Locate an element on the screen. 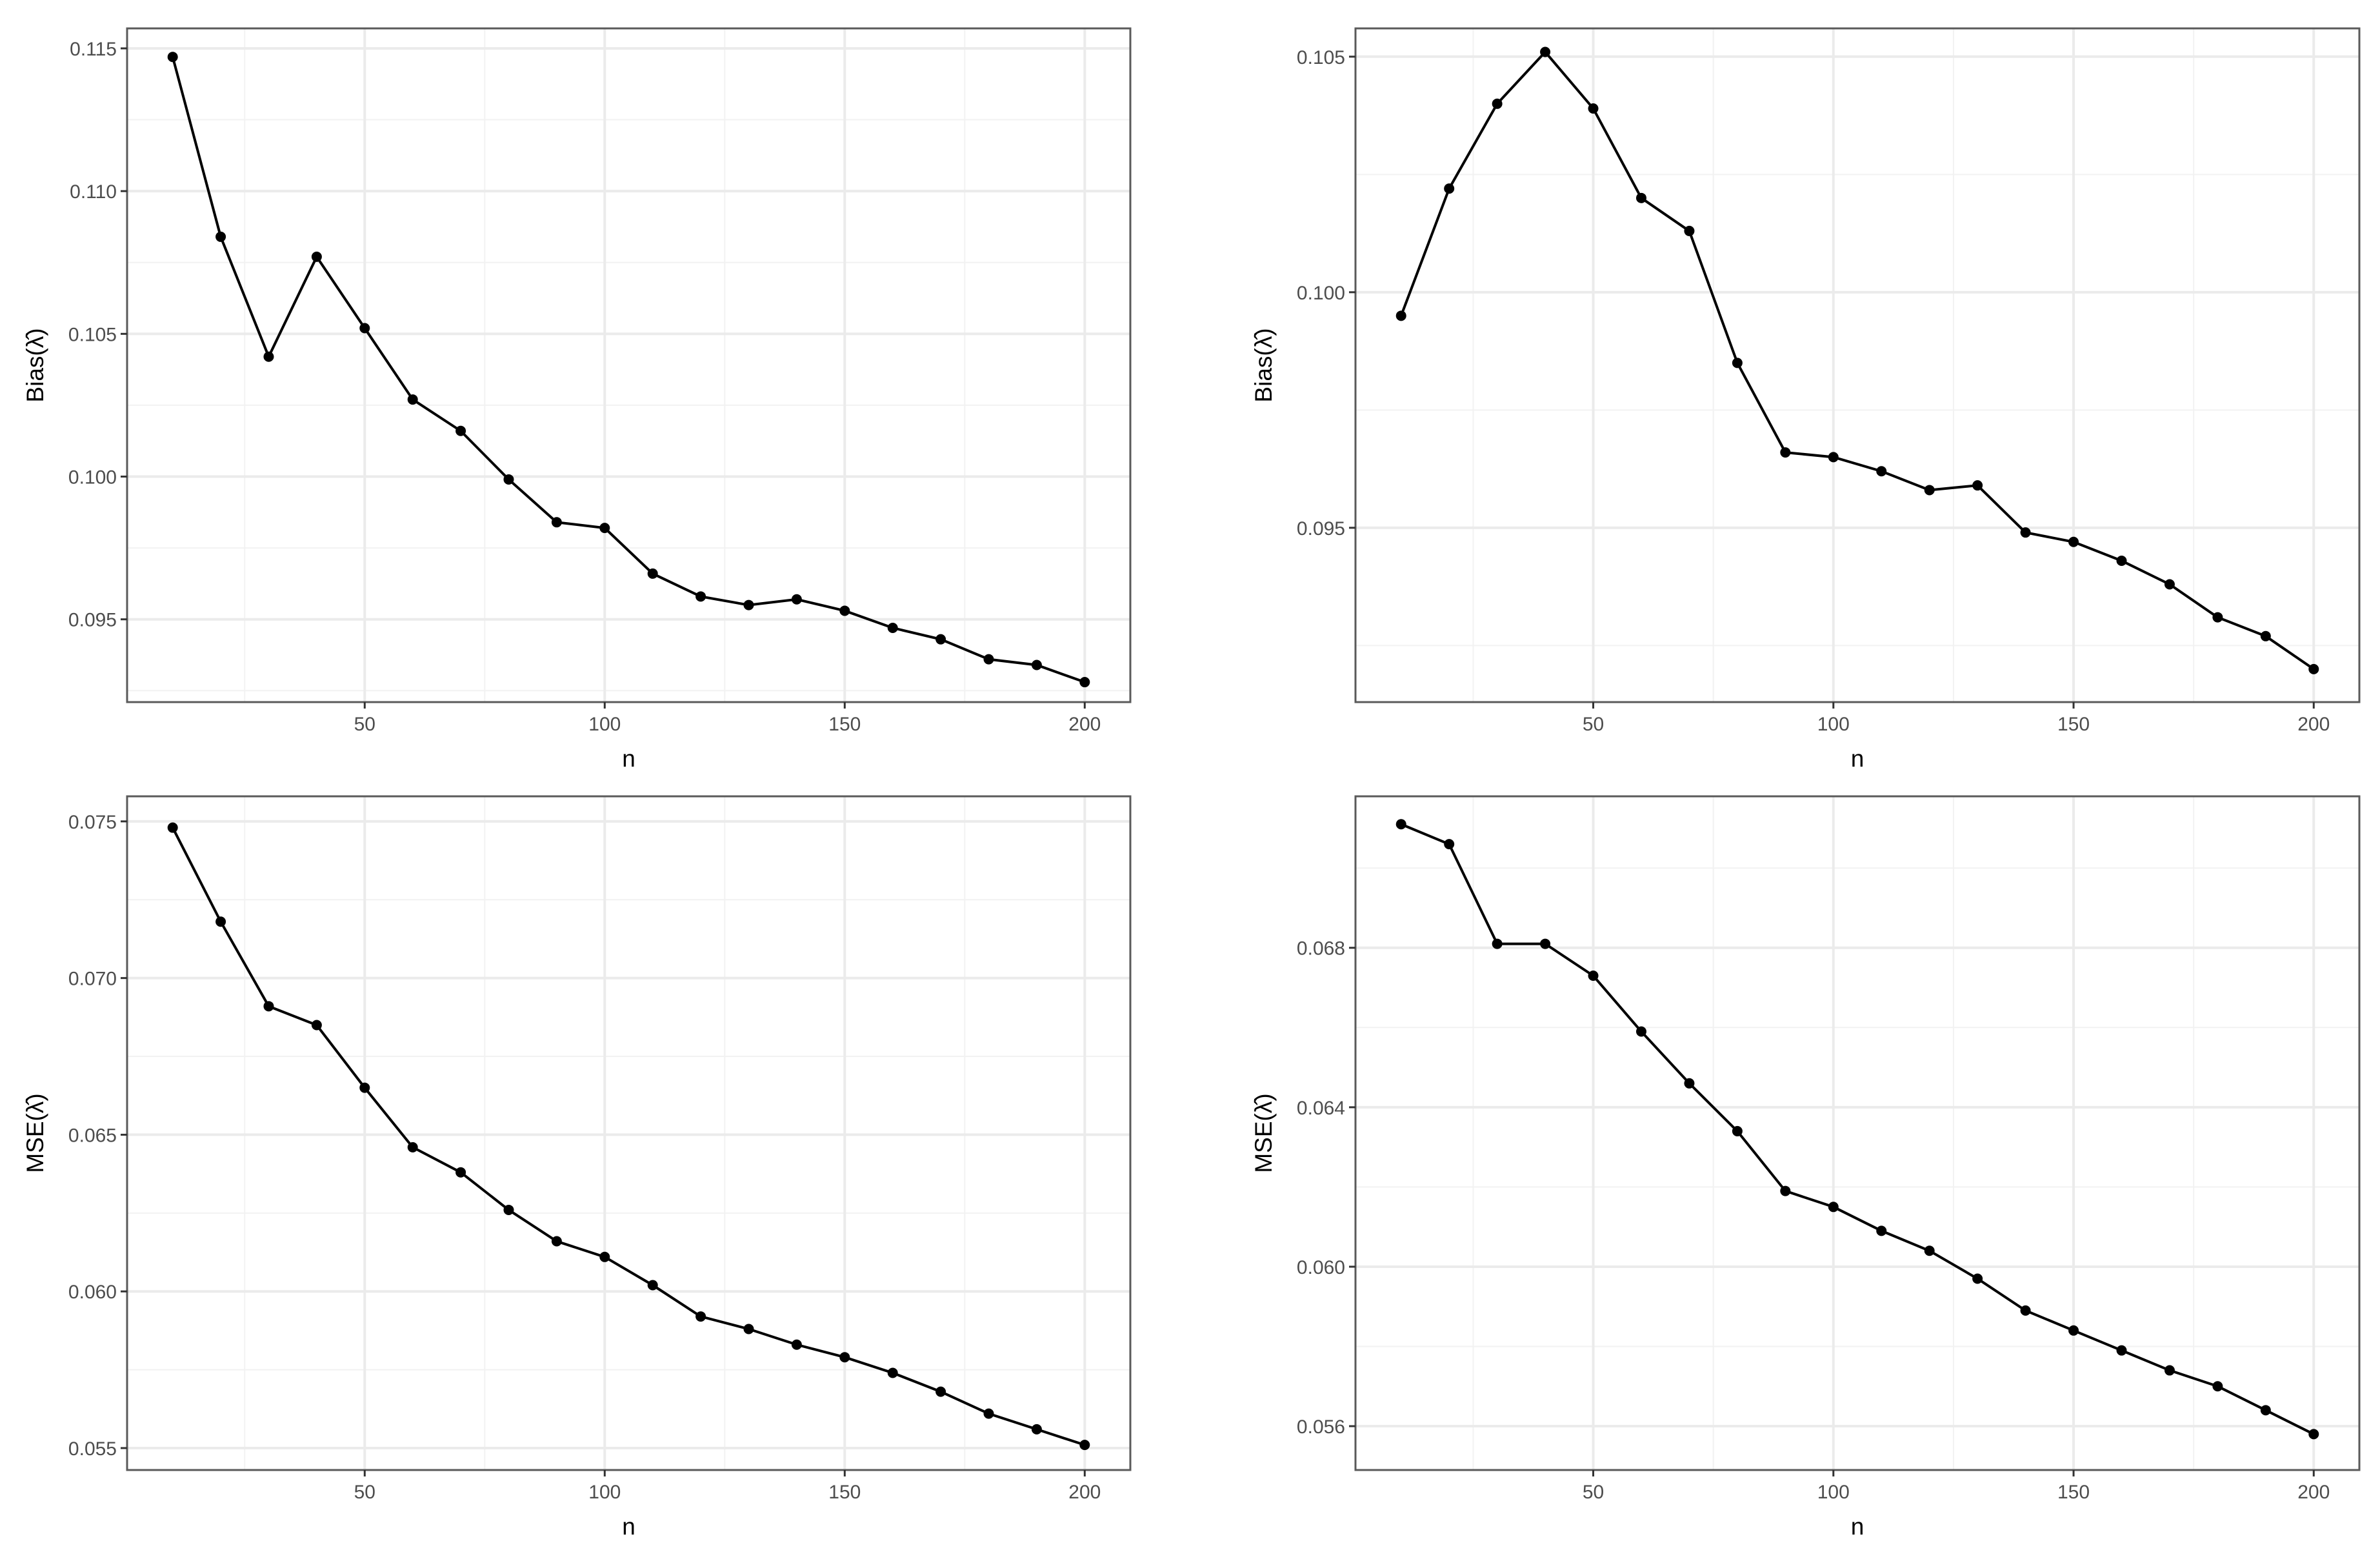  y-tick-label: 0.056 is located at coordinates (1321, 1427).